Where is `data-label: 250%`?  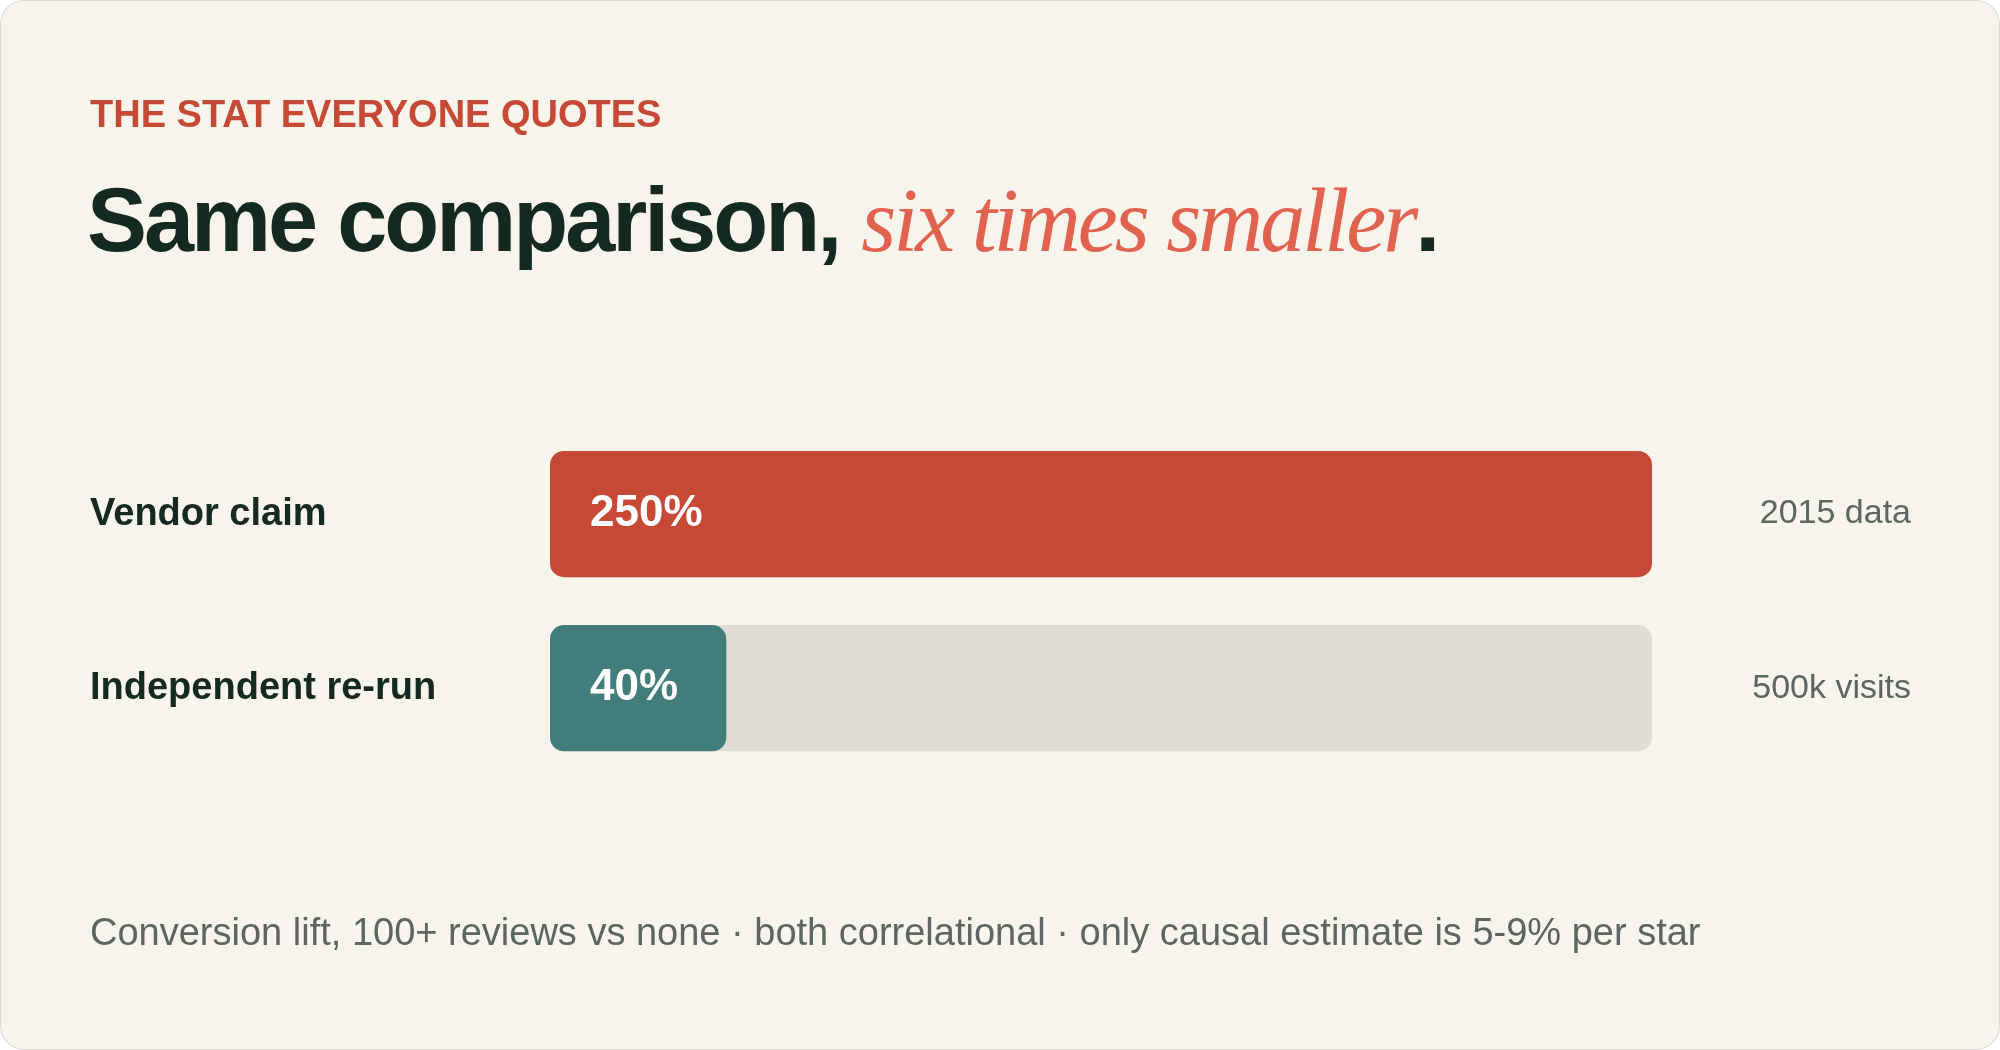
data-label: 250% is located at coordinates (646, 511).